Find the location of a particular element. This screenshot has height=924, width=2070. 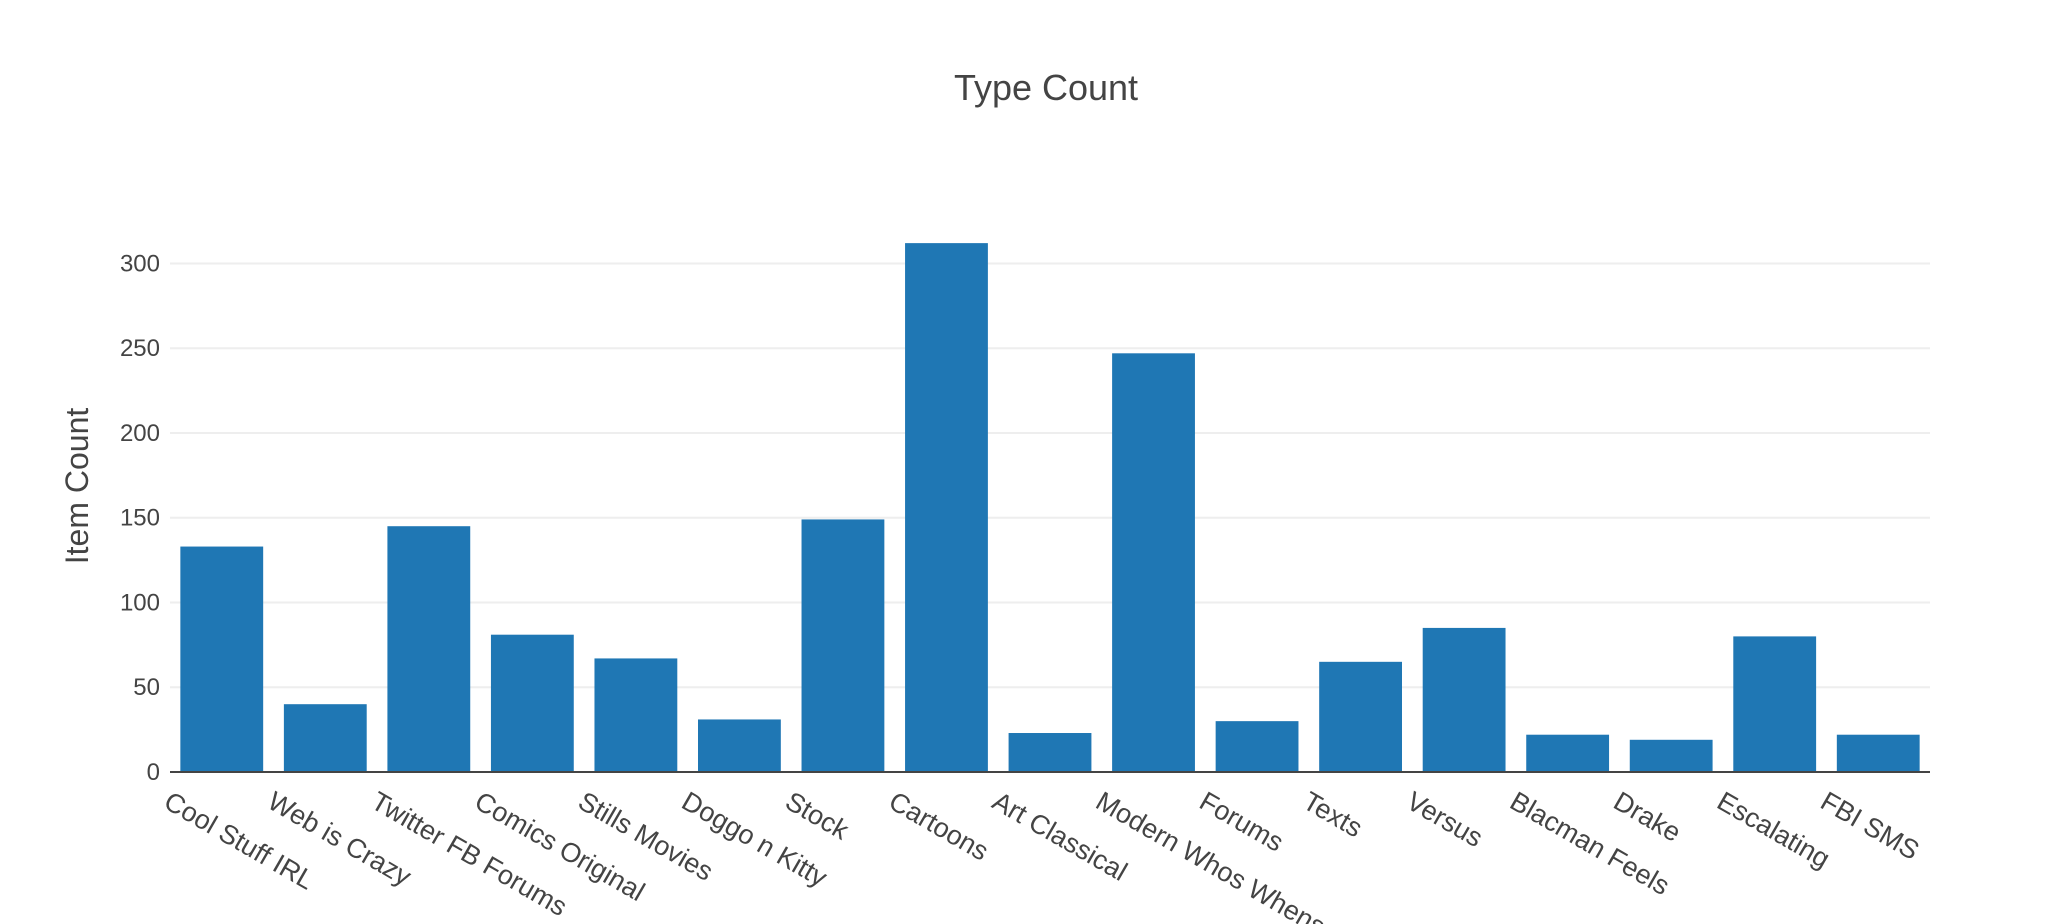

x-tick-label: Drake is located at coordinates (1647, 817).